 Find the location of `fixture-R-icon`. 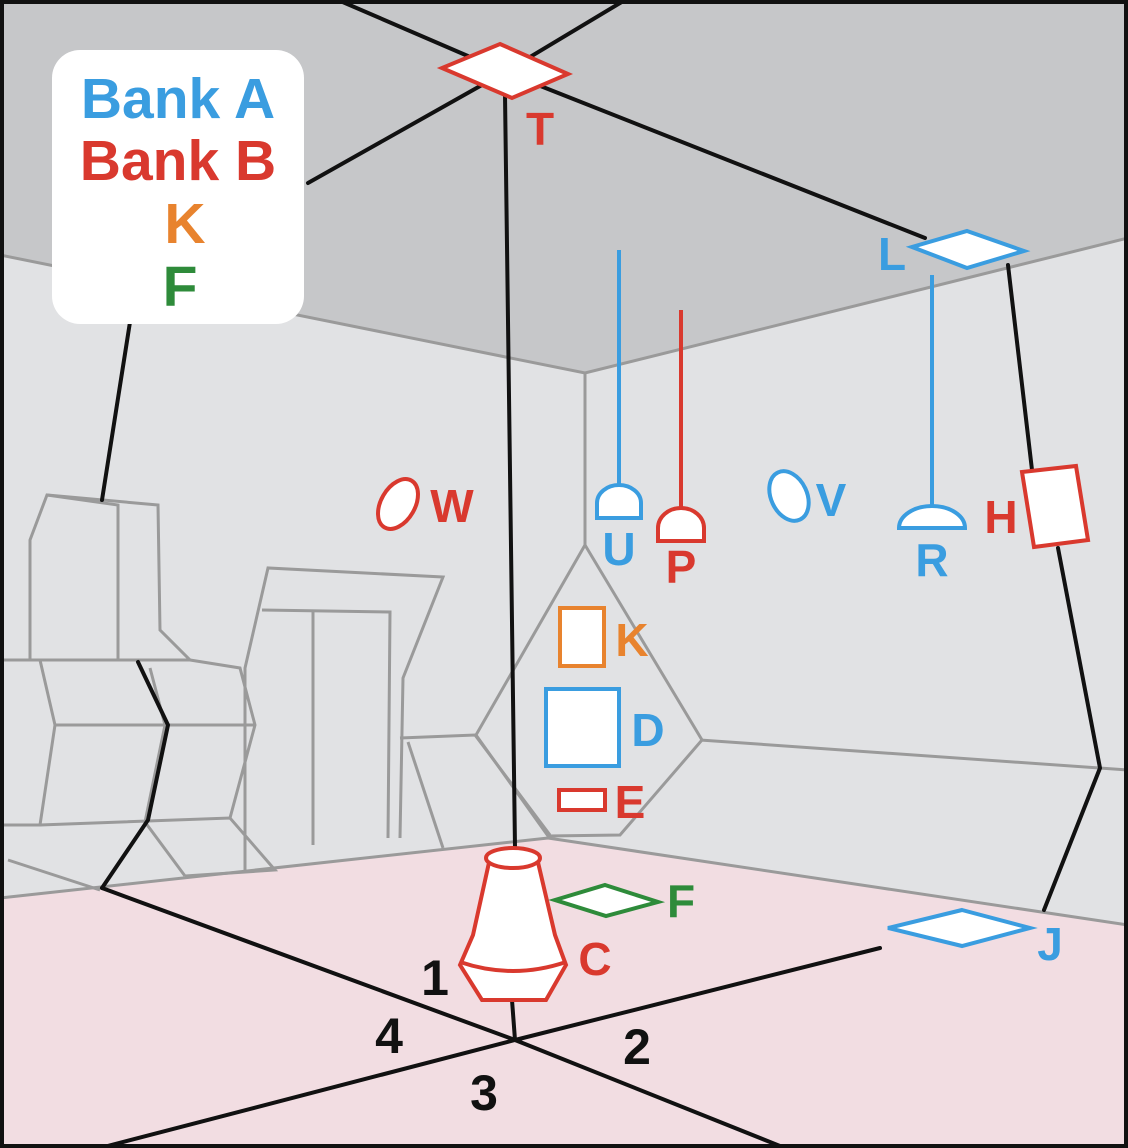

fixture-R-icon is located at coordinates (932, 517).